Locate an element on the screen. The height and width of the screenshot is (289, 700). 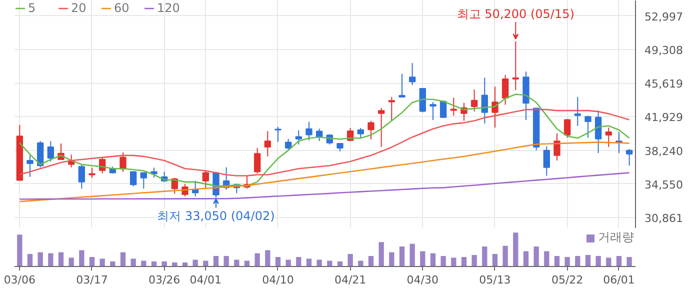
legend-label: 120 is located at coordinates (168, 8).